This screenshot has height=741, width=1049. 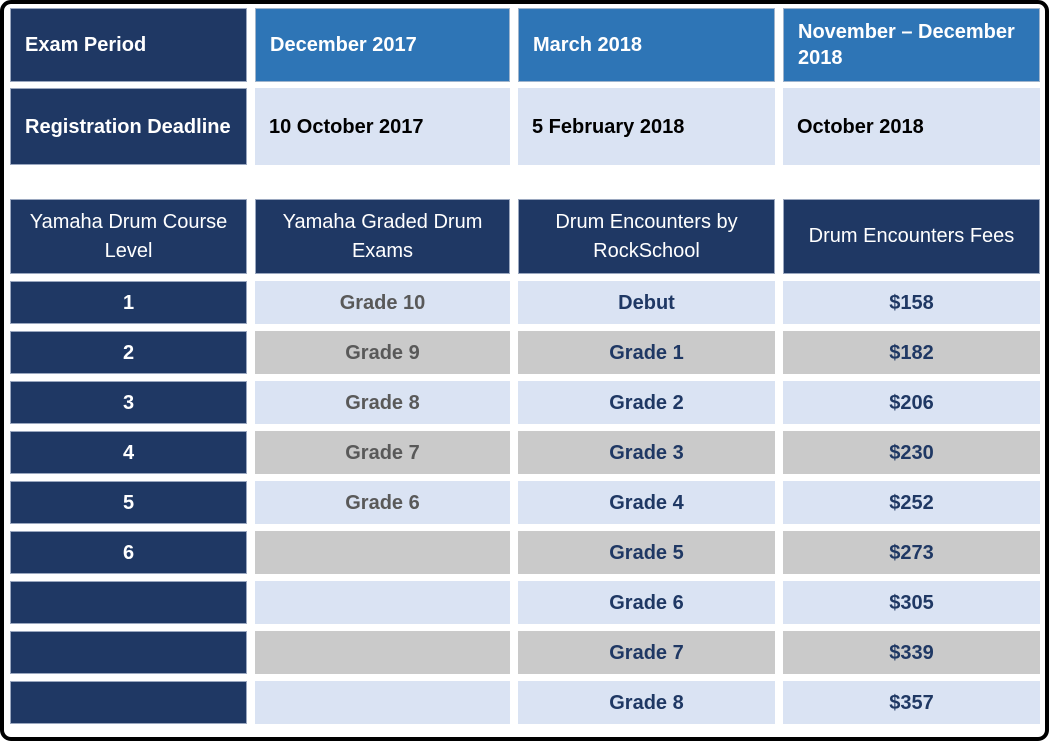 I want to click on fee-cell: $339, so click(x=911, y=652).